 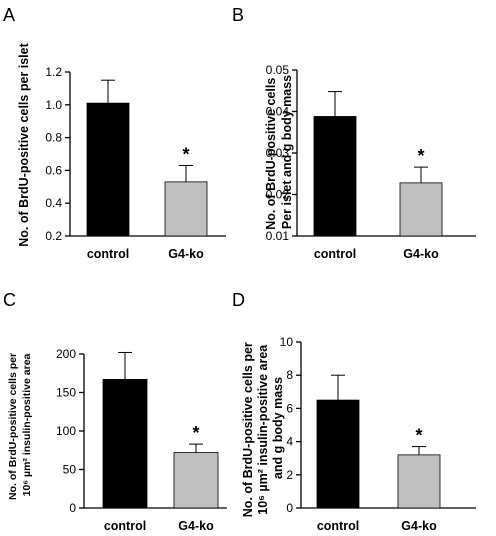 What do you see at coordinates (278, 70) in the screenshot?
I see `y-tick-label-b: 0.05` at bounding box center [278, 70].